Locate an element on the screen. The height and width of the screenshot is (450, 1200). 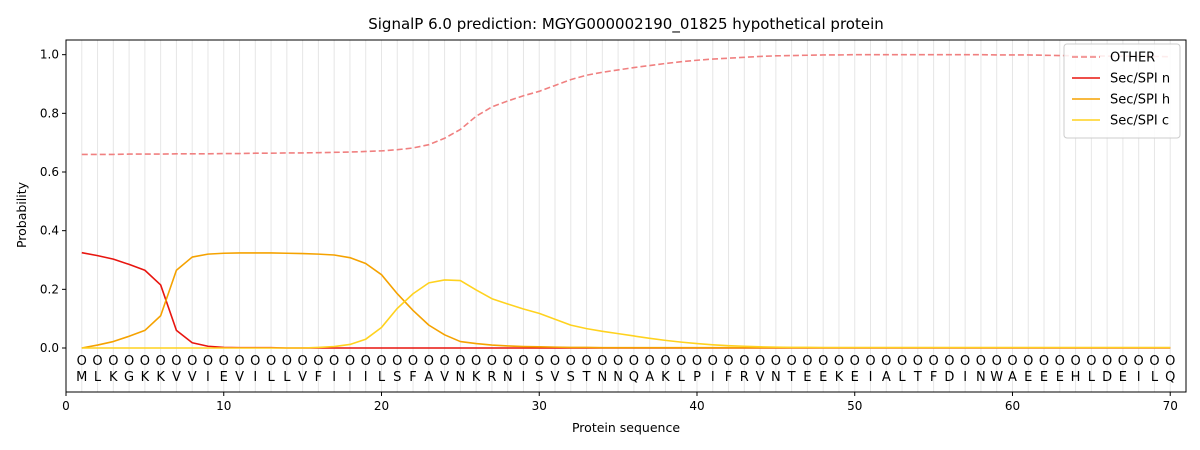
y-tick-label: 0.0 is located at coordinates (49, 348).